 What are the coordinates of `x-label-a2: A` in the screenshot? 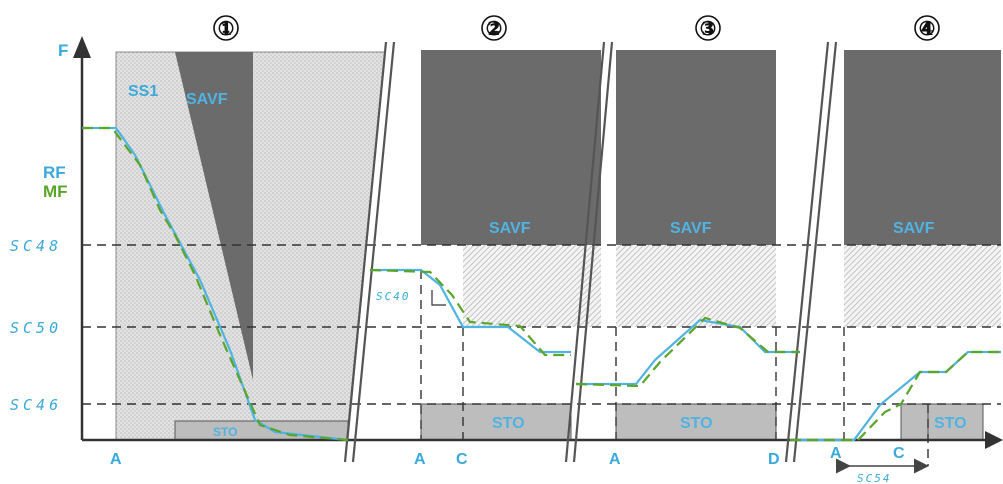 It's located at (420, 459).